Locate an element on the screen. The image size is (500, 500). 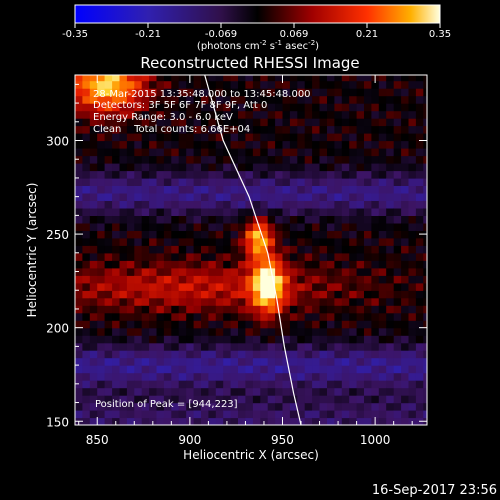
colorbar-units: (photons cm-2 s-1 asec-2) is located at coordinates (258, 45).